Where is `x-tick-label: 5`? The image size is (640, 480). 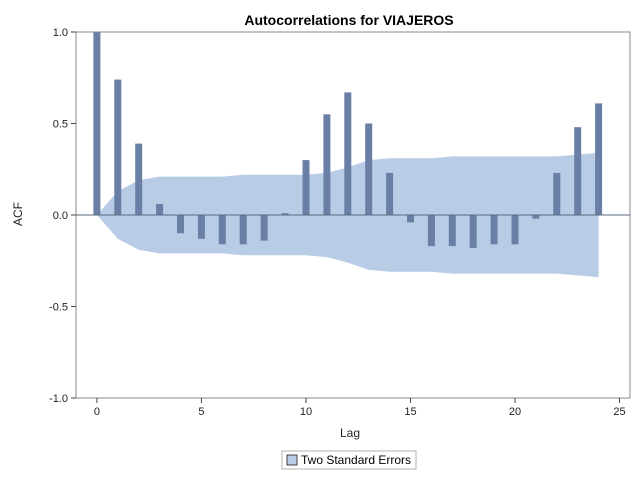
x-tick-label: 5 is located at coordinates (201, 412).